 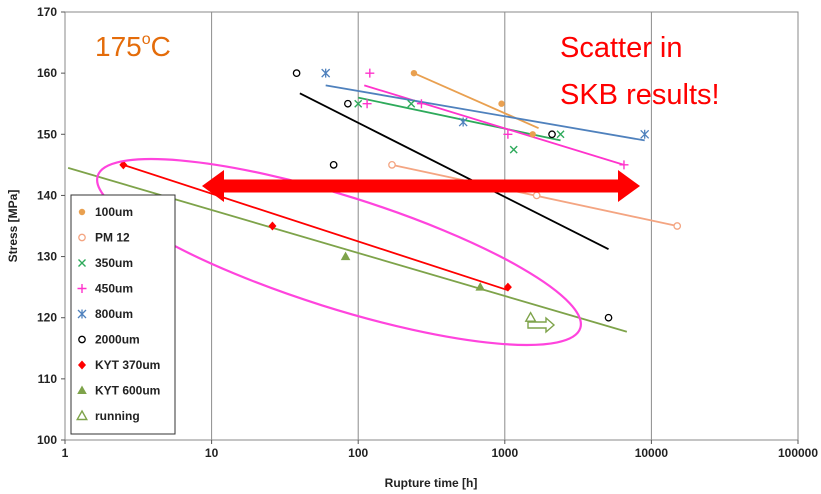 What do you see at coordinates (112, 238) in the screenshot?
I see `legend-label-pm-12: PM 12` at bounding box center [112, 238].